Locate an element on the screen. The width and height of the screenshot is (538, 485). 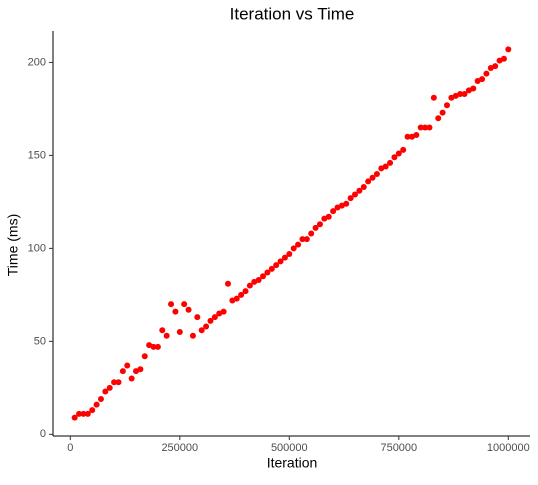
x-axis-title: Iteration is located at coordinates (292, 463).